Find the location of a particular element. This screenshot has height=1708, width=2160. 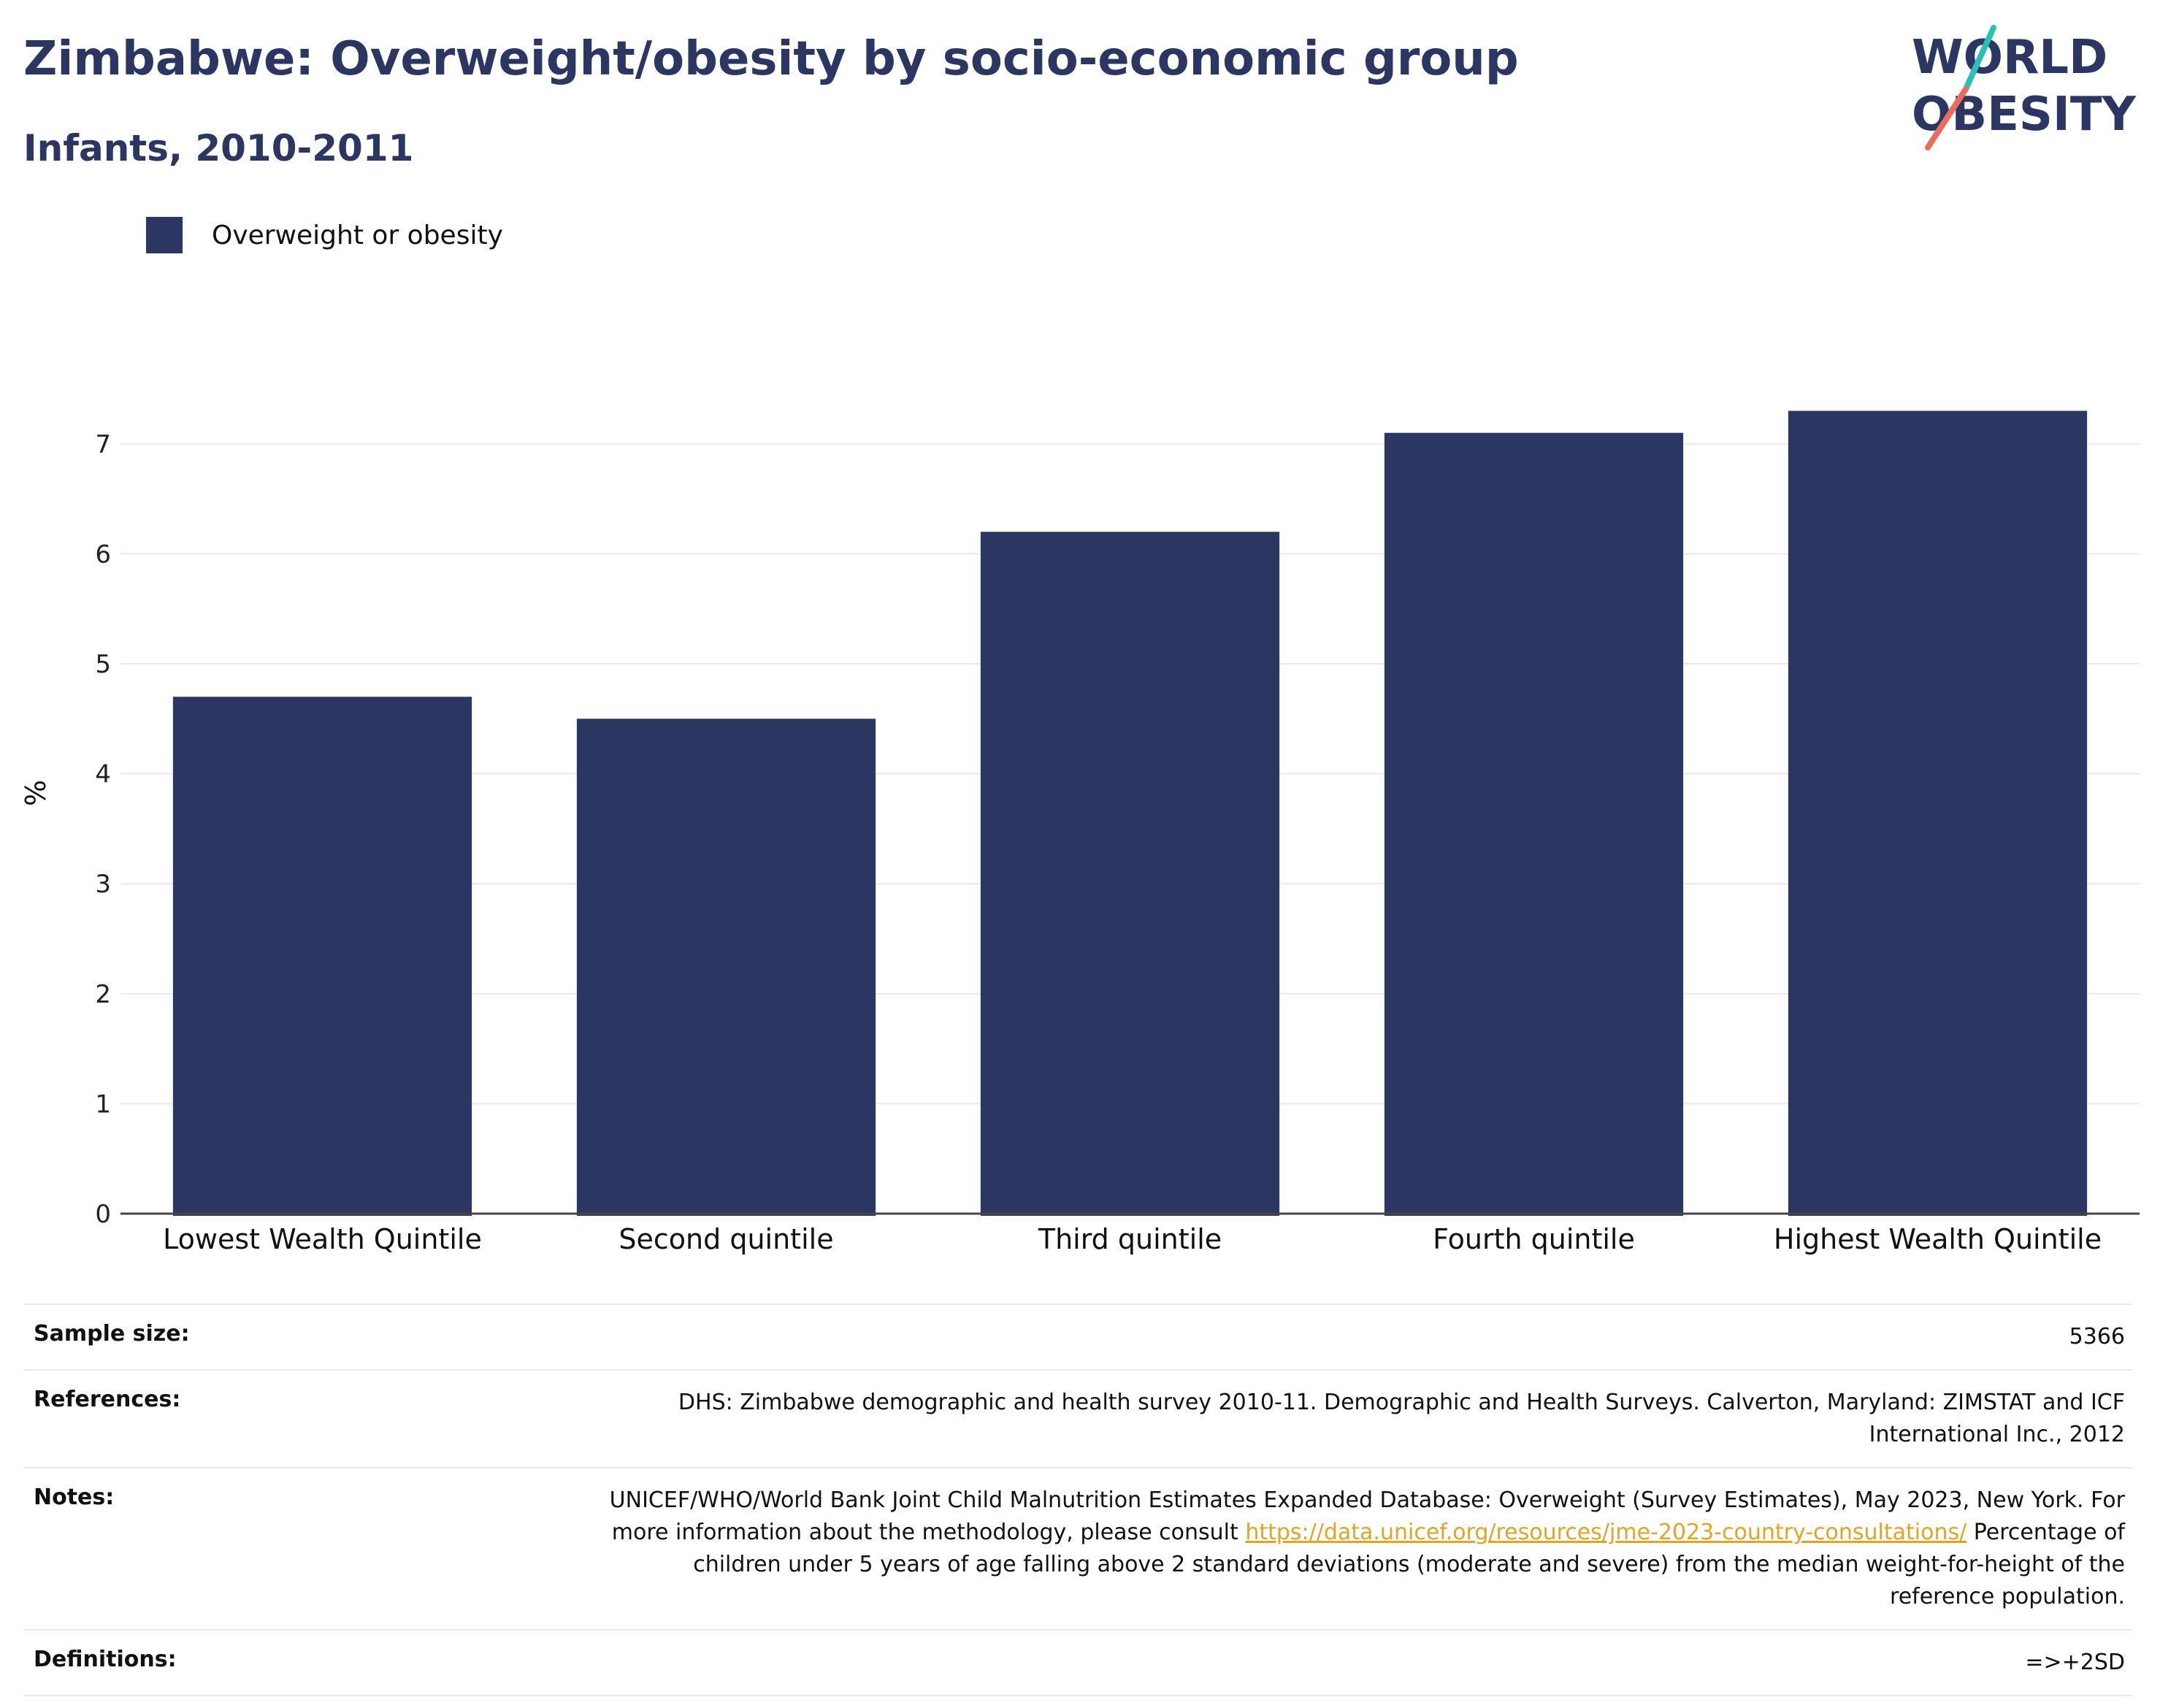

y-tick-label: 1 is located at coordinates (103, 1104).